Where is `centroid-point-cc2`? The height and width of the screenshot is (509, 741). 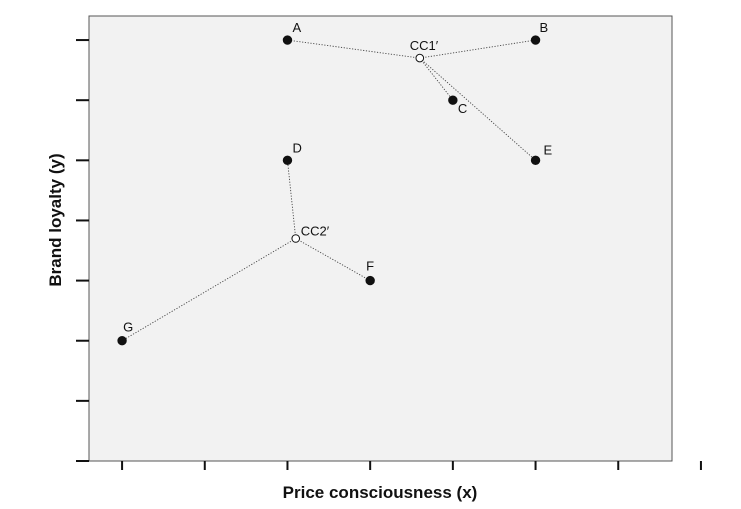 centroid-point-cc2 is located at coordinates (296, 238).